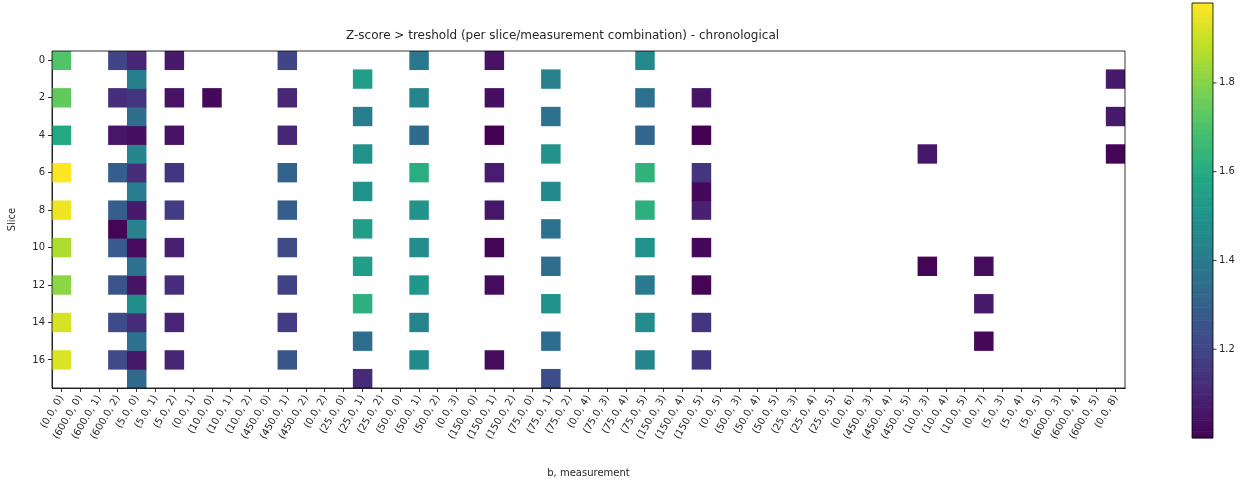 The height and width of the screenshot is (483, 1245). What do you see at coordinates (1227, 348) in the screenshot?
I see `color-bar-label: 1.2` at bounding box center [1227, 348].